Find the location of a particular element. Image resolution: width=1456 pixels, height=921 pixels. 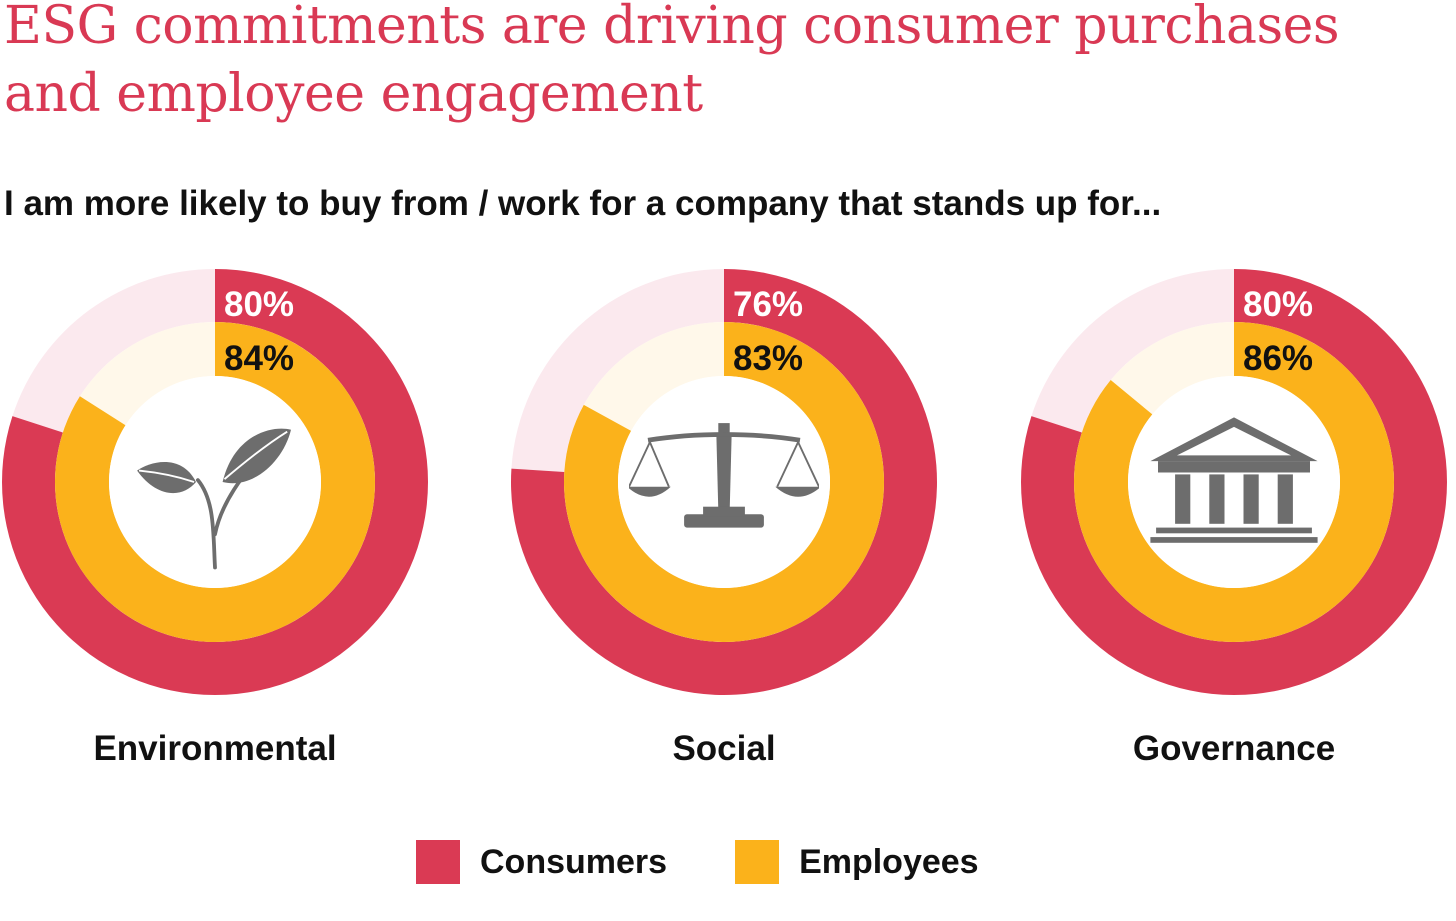

legend-item-consumers: Consumers is located at coordinates (541, 862).